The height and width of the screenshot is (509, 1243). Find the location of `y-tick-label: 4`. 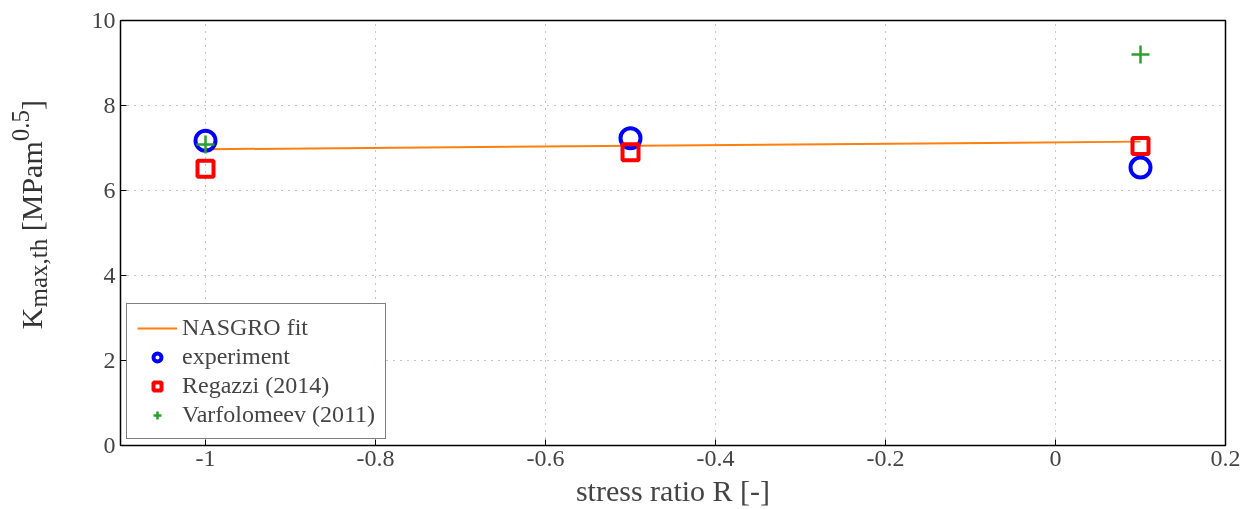

y-tick-label: 4 is located at coordinates (109, 275).